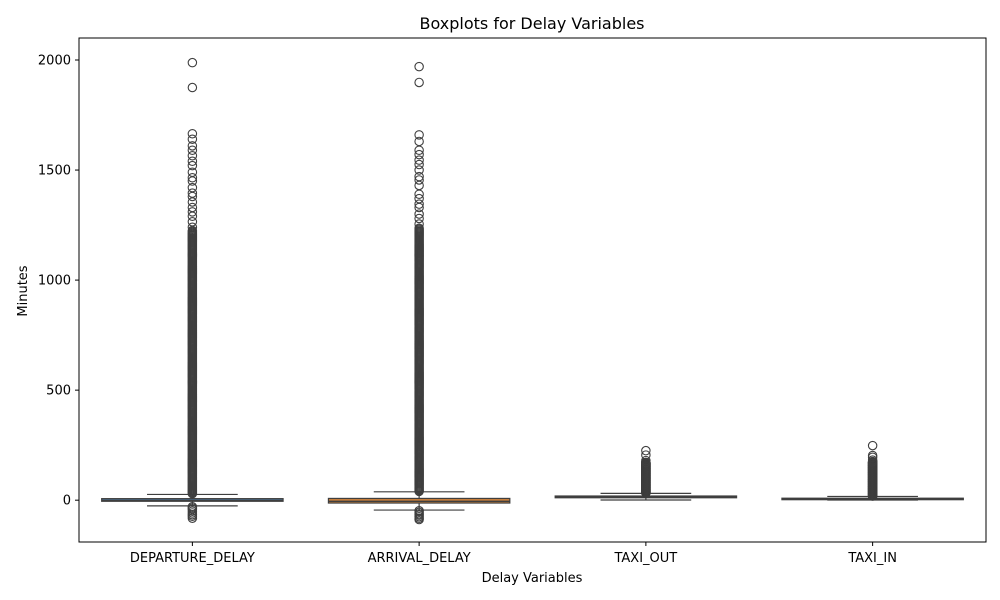 Image resolution: width=1000 pixels, height=600 pixels. Describe the element at coordinates (419, 558) in the screenshot. I see `x-tick-label: ARRIVAL_DELAY` at that location.